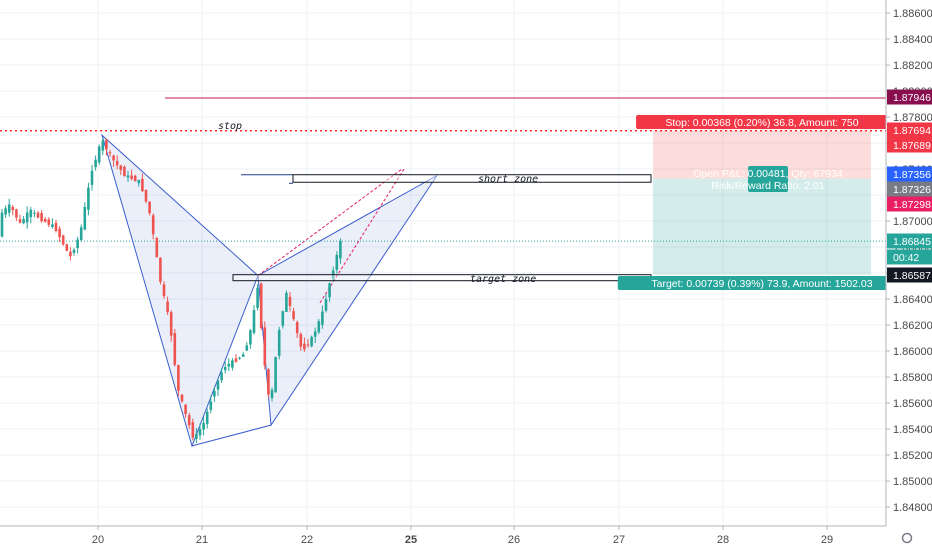 Image resolution: width=932 pixels, height=550 pixels. I want to click on y-tick-label: 1.85400, so click(912, 430).